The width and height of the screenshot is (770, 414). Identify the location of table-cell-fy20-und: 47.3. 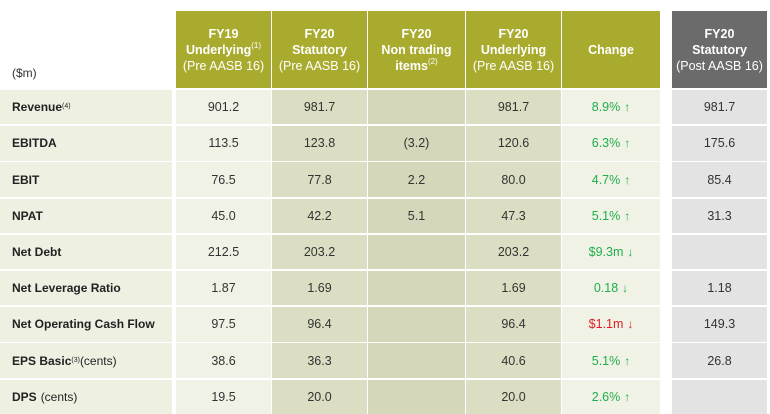
(513, 215).